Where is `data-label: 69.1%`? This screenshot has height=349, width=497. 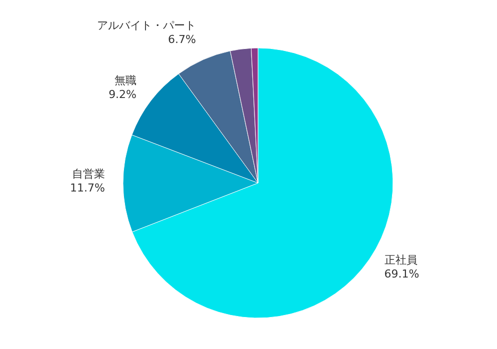
data-label: 69.1% is located at coordinates (402, 273).